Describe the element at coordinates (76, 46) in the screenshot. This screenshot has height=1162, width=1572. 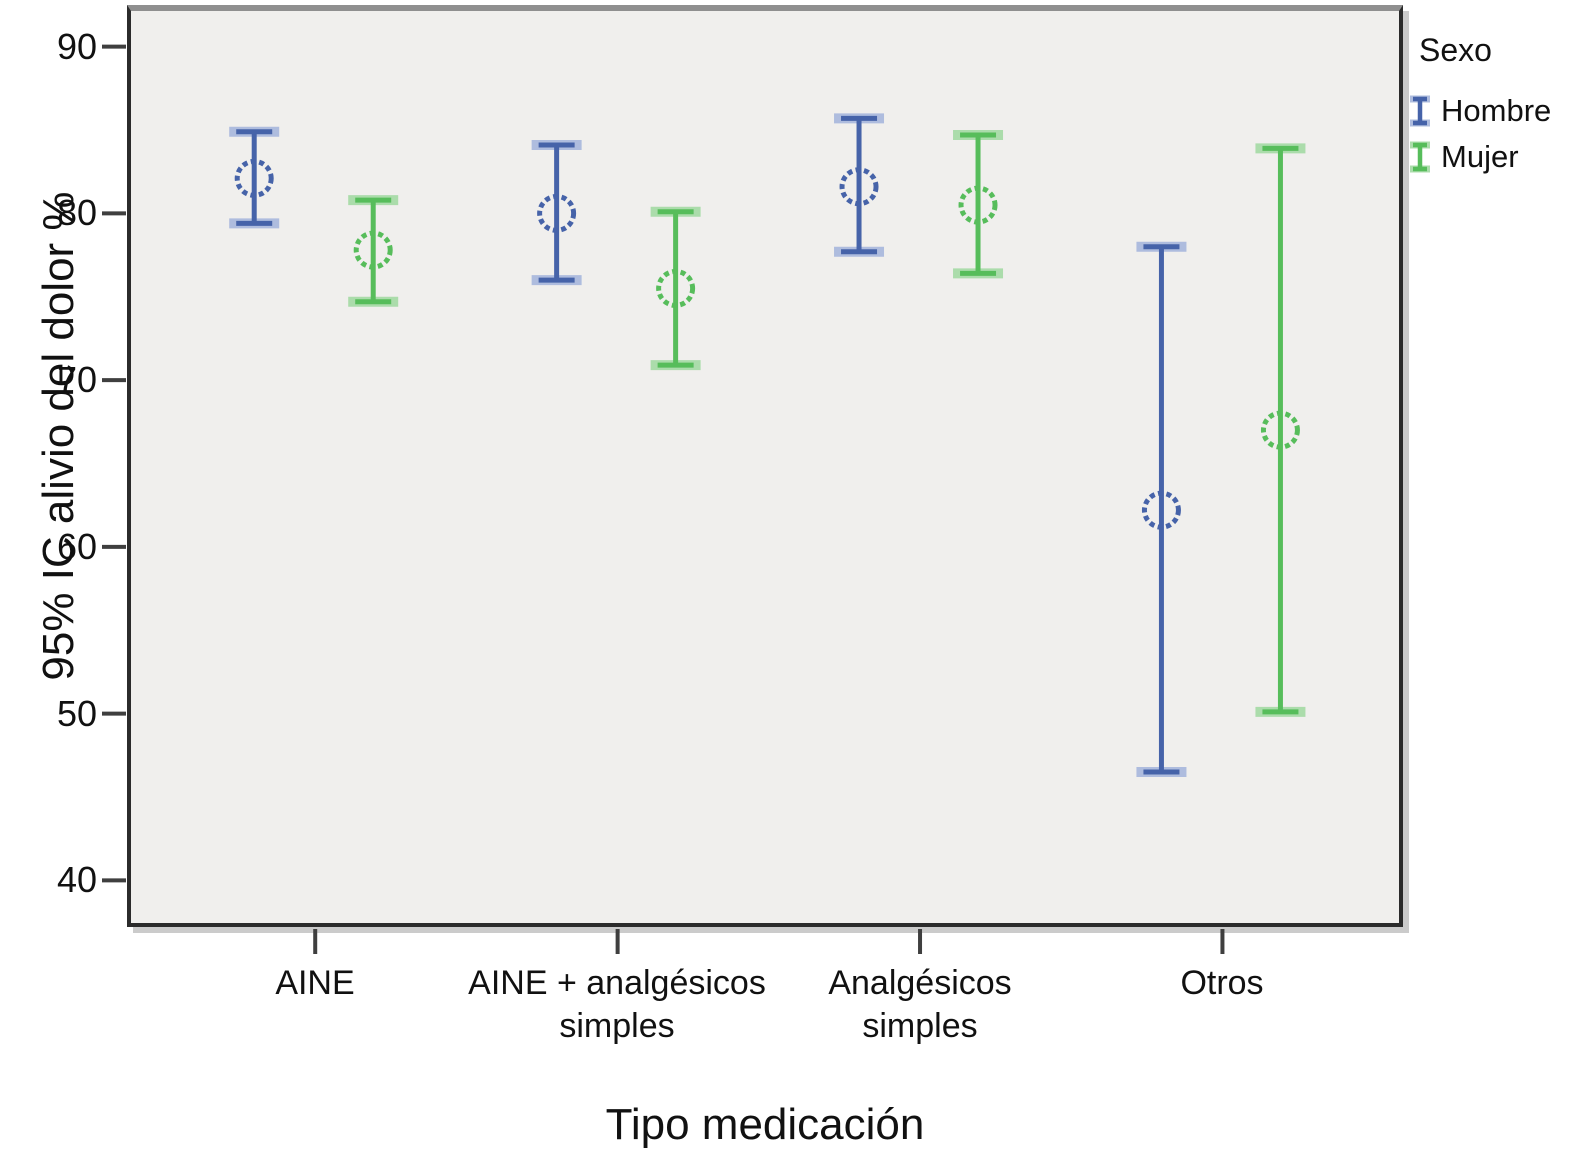
I see `y-tick-label: 90` at that location.